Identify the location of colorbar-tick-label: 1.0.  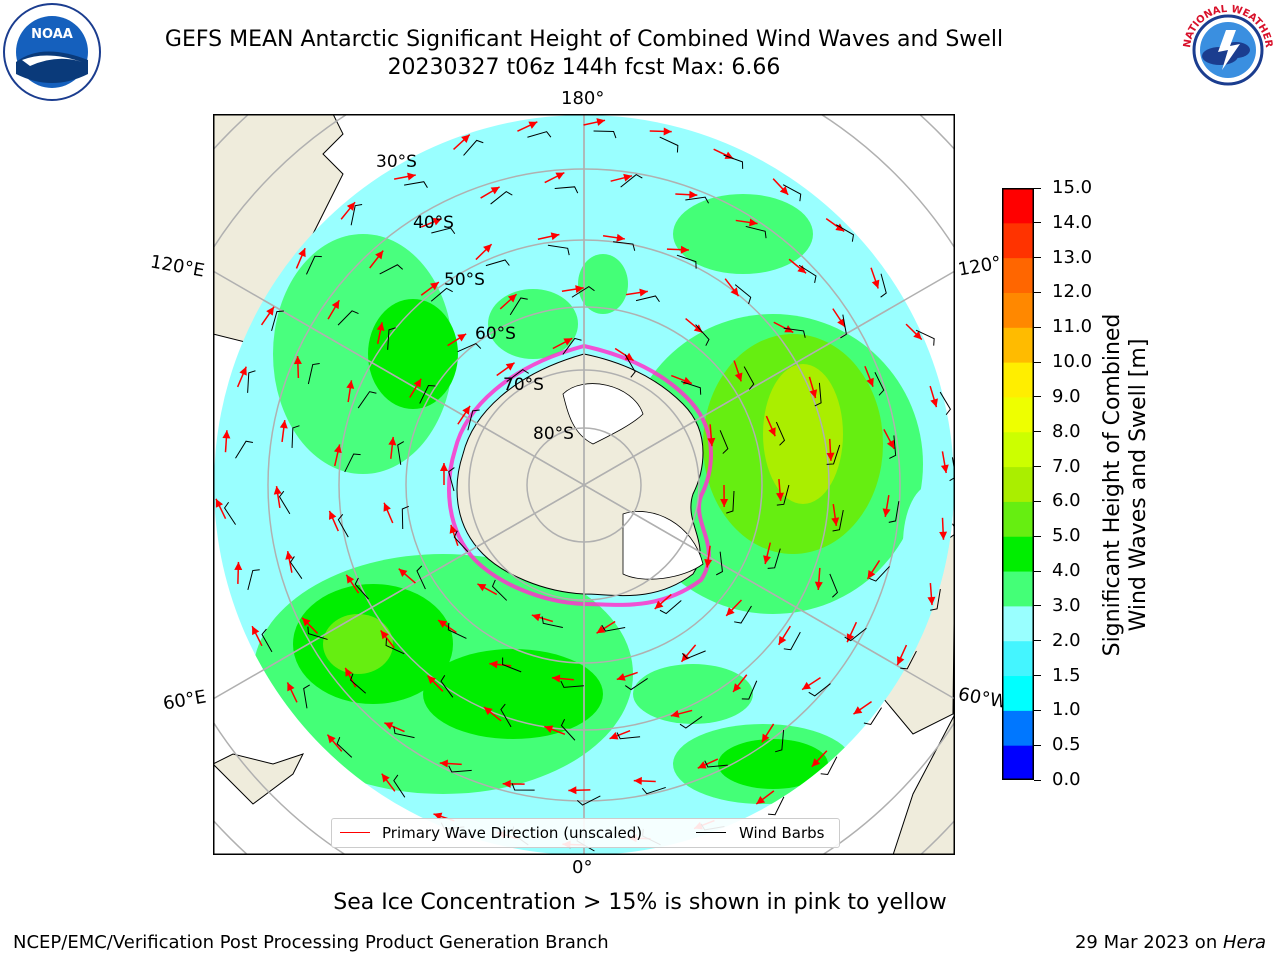
(1066, 710).